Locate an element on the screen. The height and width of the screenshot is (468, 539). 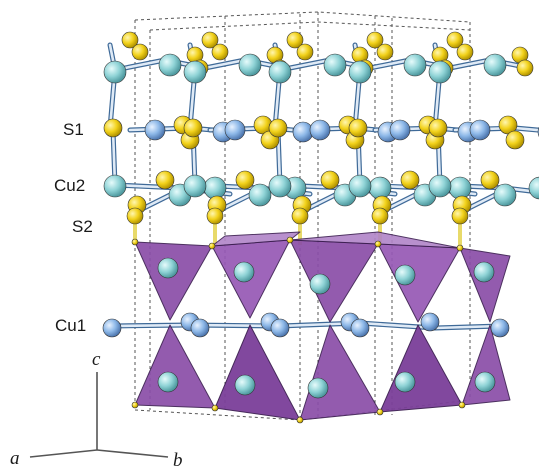
label-s1: S1 is located at coordinates (73, 129).